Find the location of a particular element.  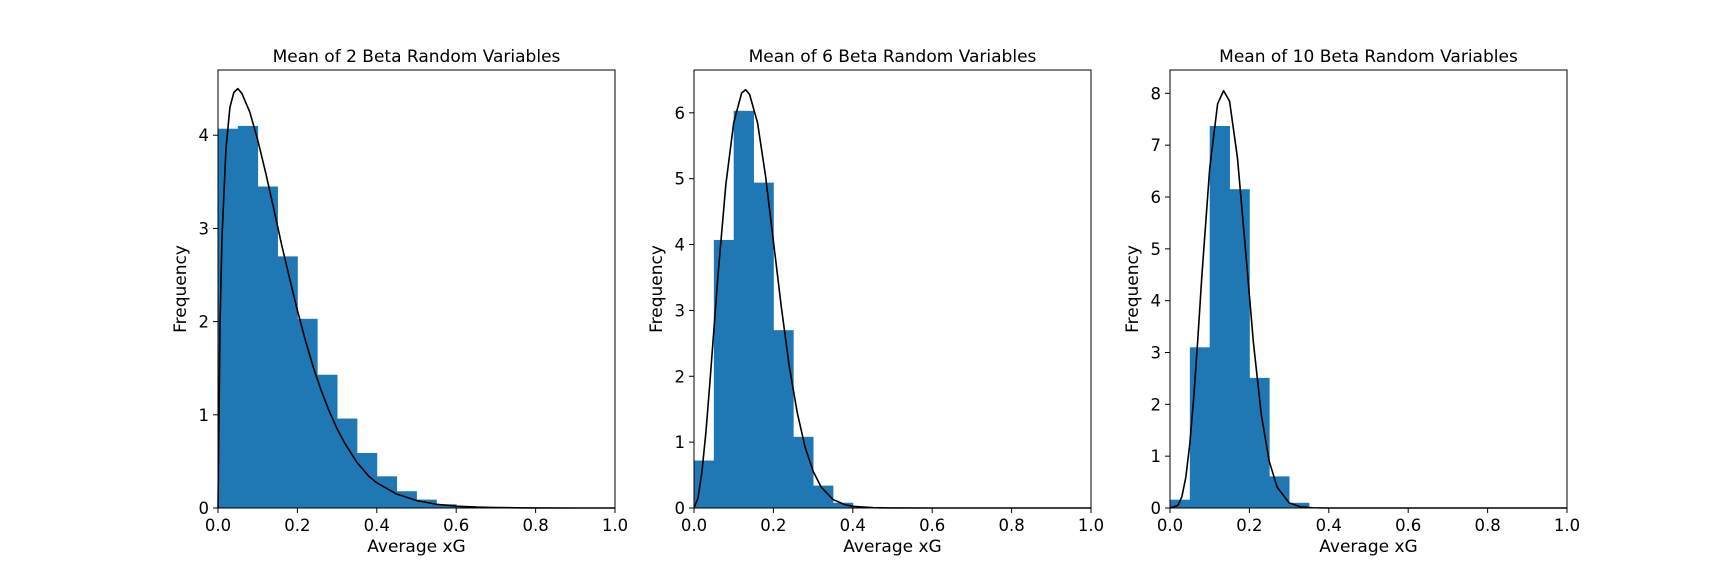

y-tick-label: 8 is located at coordinates (1156, 93).